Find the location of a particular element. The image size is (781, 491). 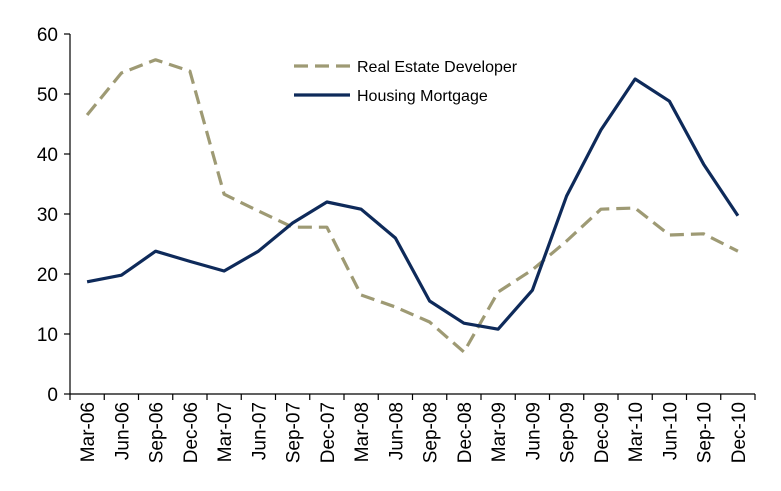

legend-label-1: Real Estate Developer is located at coordinates (437, 67).